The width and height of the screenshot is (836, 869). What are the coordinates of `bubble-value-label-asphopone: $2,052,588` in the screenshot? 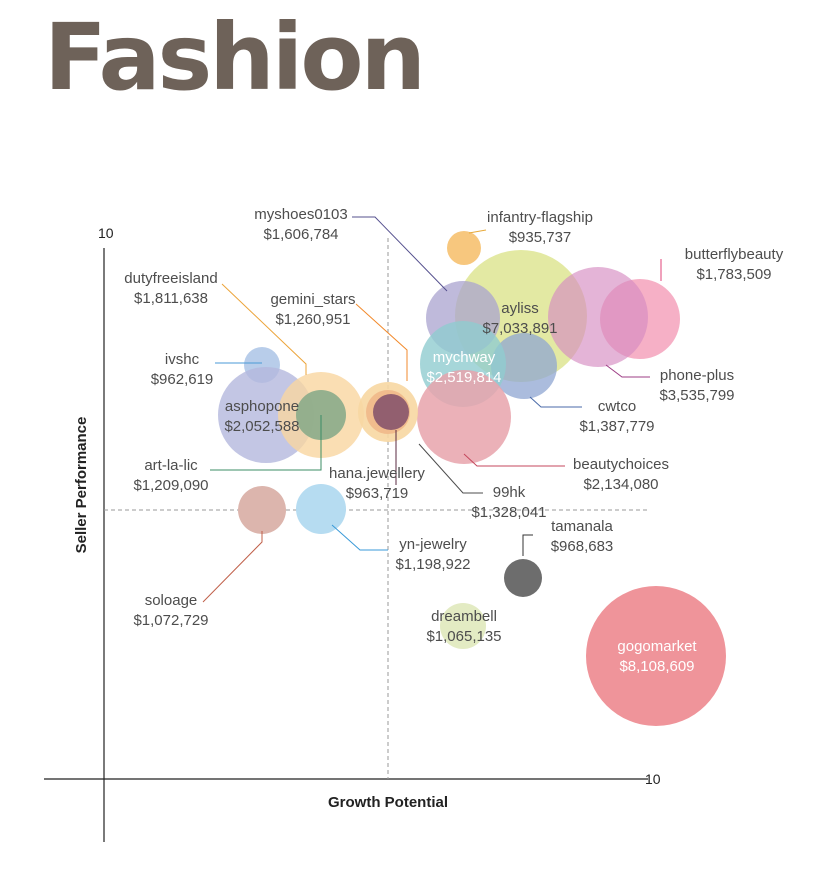 It's located at (261, 426).